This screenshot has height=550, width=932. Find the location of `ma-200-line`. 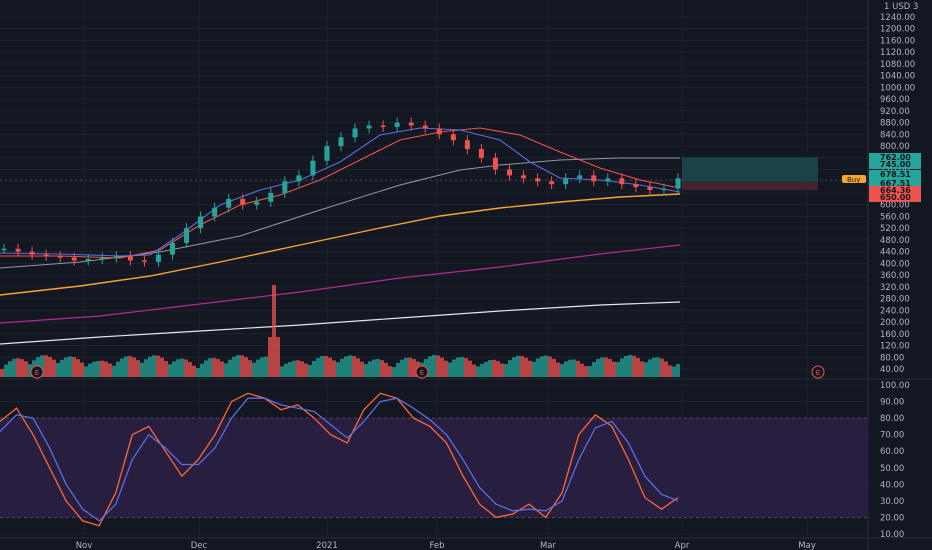

ma-200-line is located at coordinates (340, 244).